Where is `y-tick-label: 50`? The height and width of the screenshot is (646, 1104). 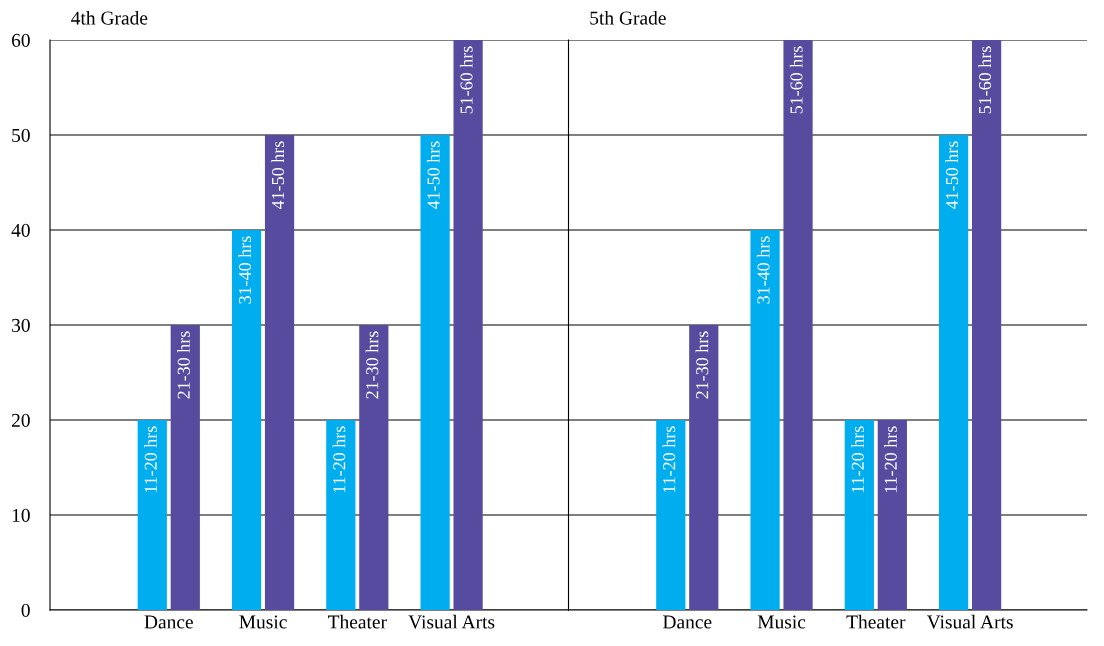 y-tick-label: 50 is located at coordinates (21, 135).